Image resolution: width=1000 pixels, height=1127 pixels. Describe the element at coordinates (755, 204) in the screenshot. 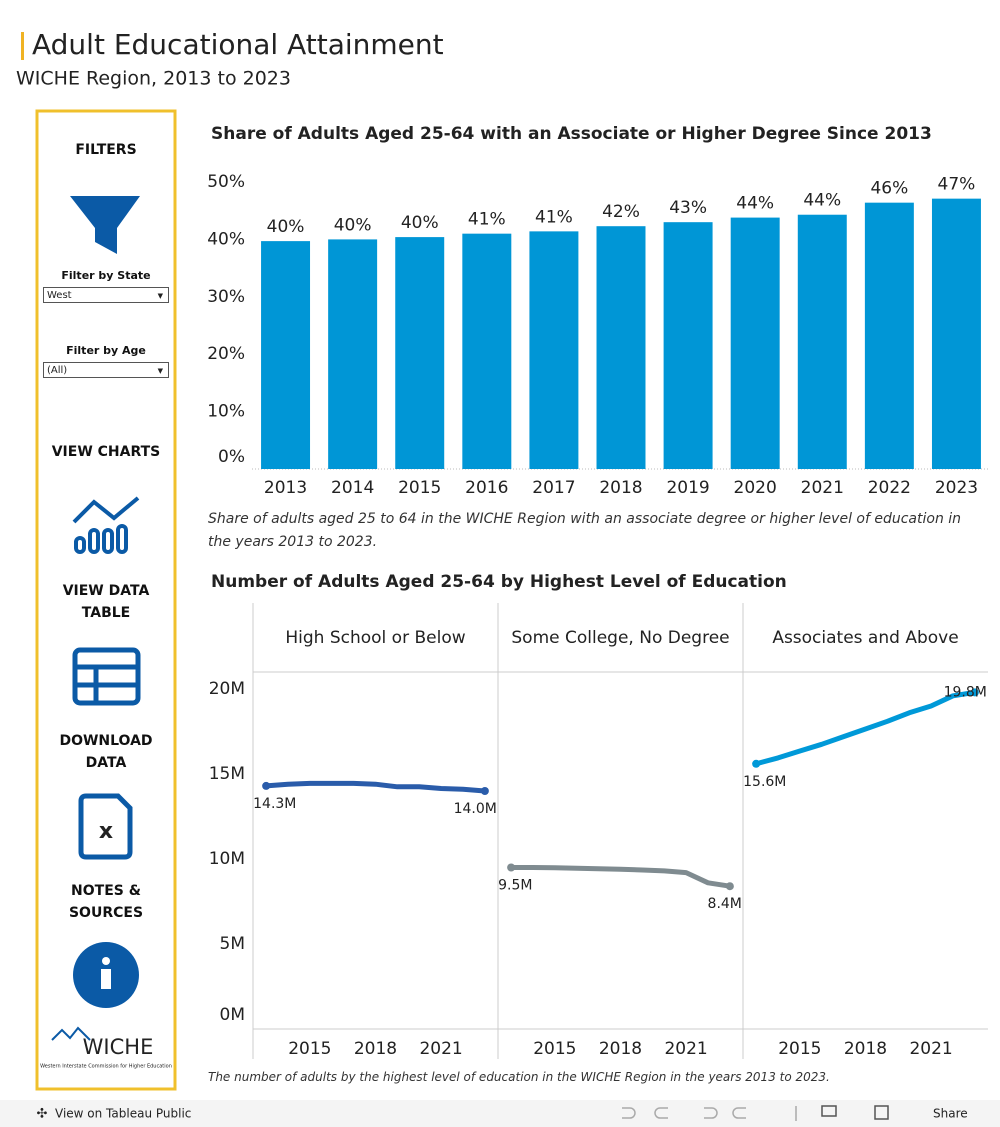

I see `bar-value-label: 44%` at that location.